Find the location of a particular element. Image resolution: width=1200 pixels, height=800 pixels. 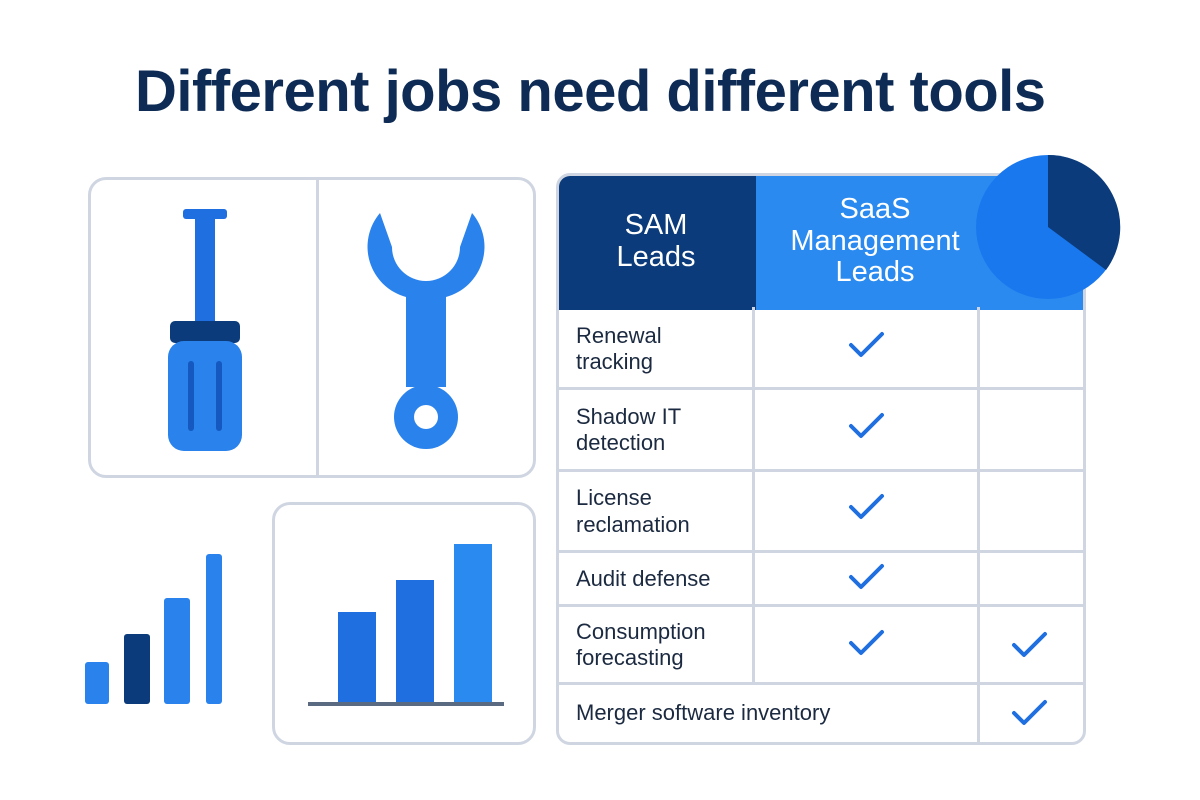

row-text: Merger software inventory is located at coordinates (703, 712).